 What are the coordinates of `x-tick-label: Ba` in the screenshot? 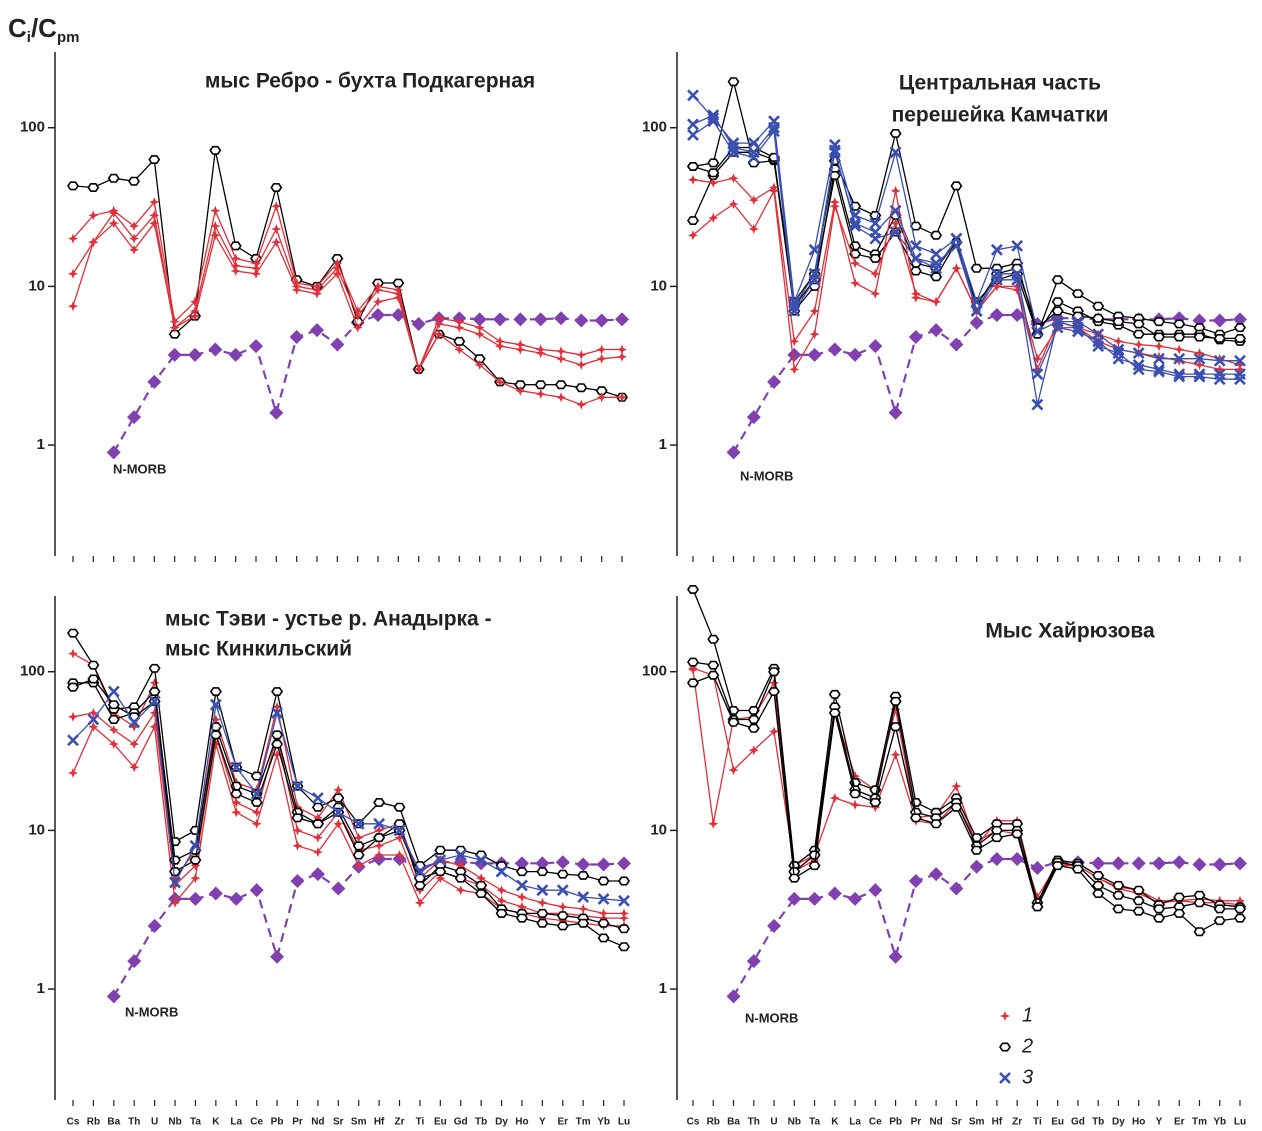 It's located at (733, 1122).